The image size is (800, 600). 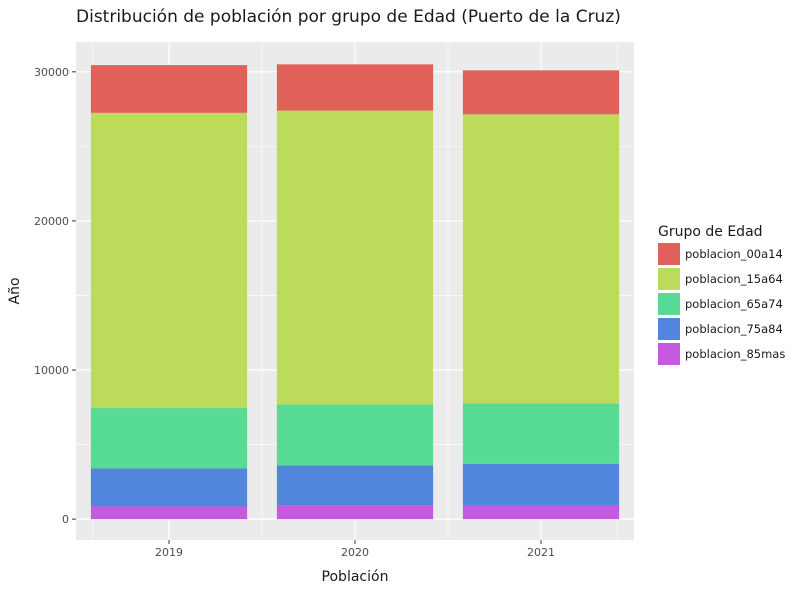 I want to click on bar-segment-poblacion_75a84-2021, so click(x=541, y=484).